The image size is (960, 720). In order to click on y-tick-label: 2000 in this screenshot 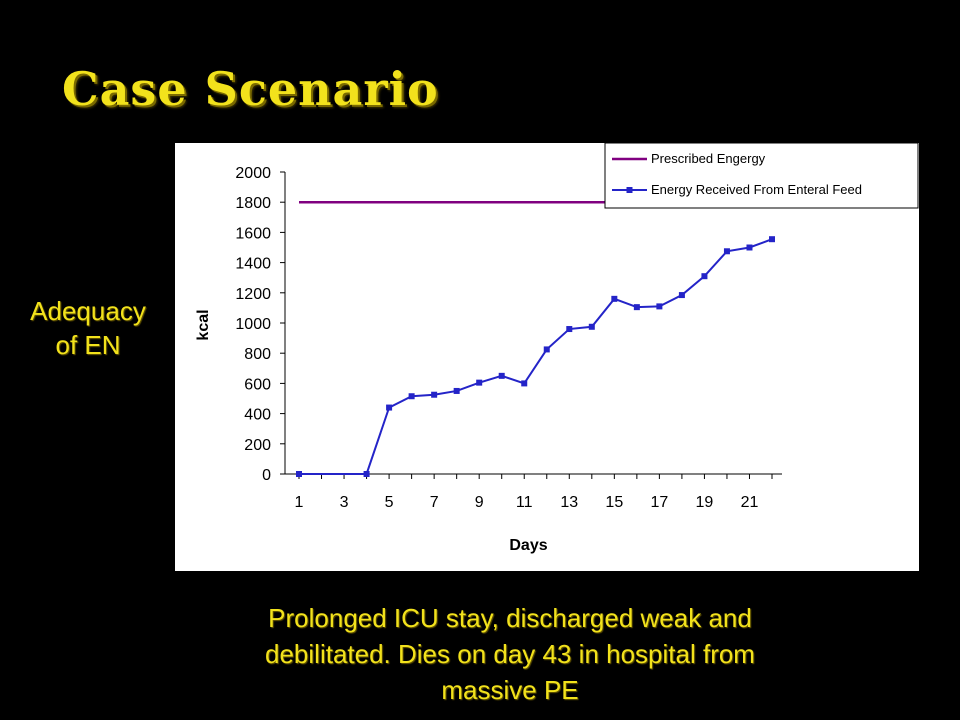, I will do `click(253, 173)`.